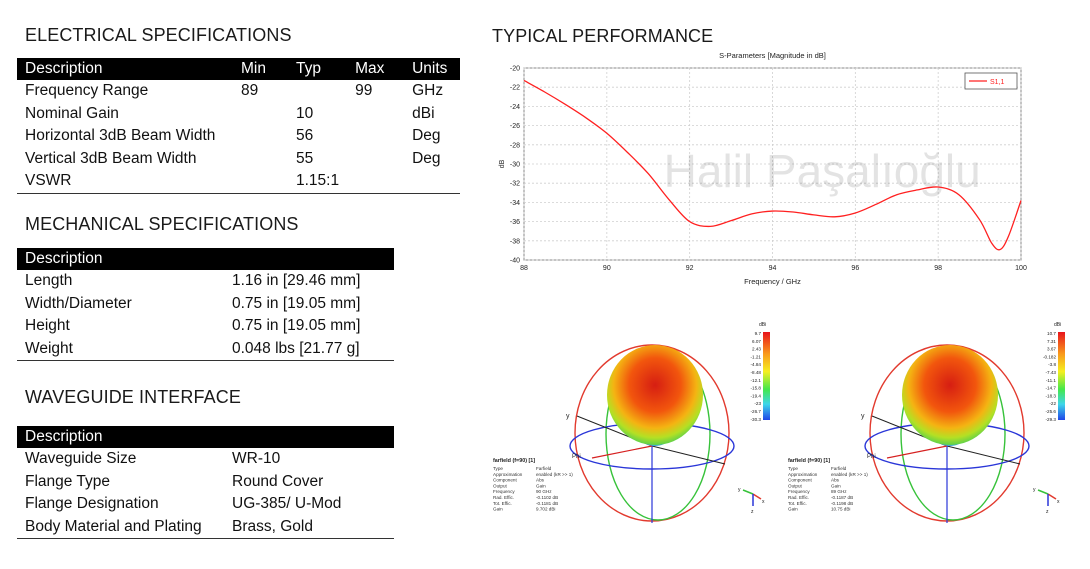 The height and width of the screenshot is (569, 1090). Describe the element at coordinates (793, 468) in the screenshot. I see `info-key: Type` at that location.